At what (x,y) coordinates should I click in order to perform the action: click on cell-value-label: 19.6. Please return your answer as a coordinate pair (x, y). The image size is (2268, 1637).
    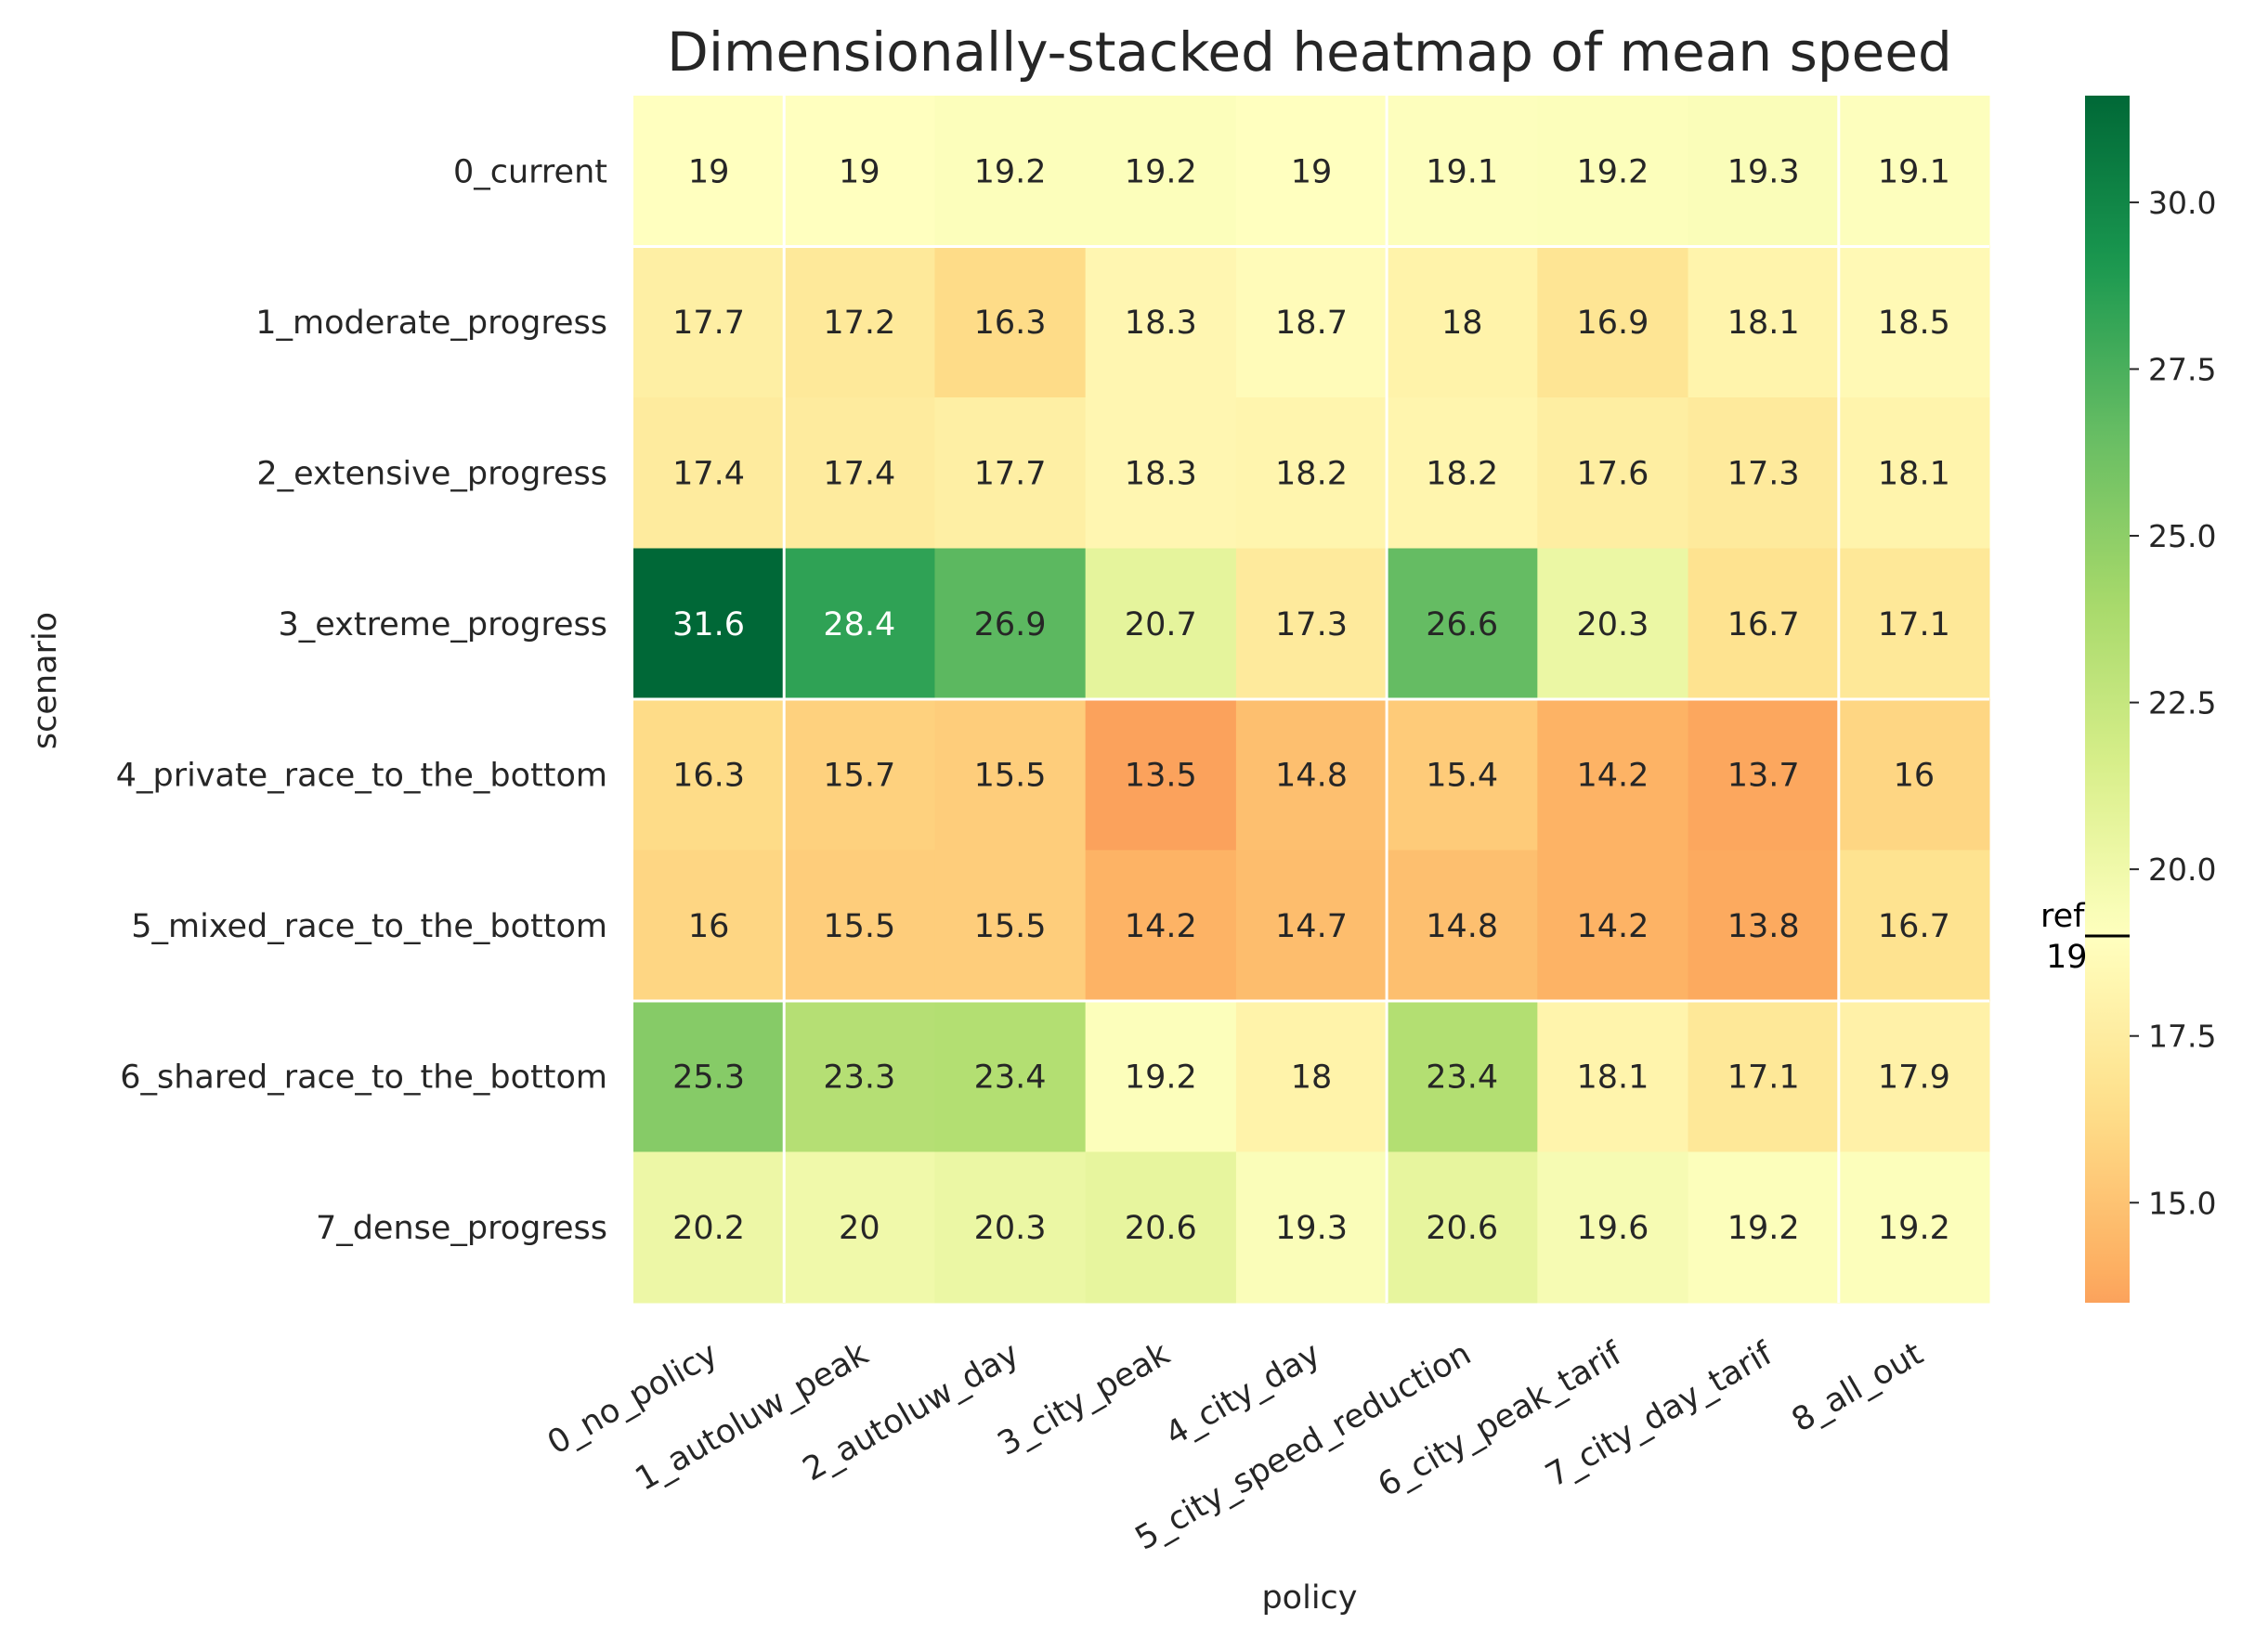
    Looking at the image, I should click on (1613, 1229).